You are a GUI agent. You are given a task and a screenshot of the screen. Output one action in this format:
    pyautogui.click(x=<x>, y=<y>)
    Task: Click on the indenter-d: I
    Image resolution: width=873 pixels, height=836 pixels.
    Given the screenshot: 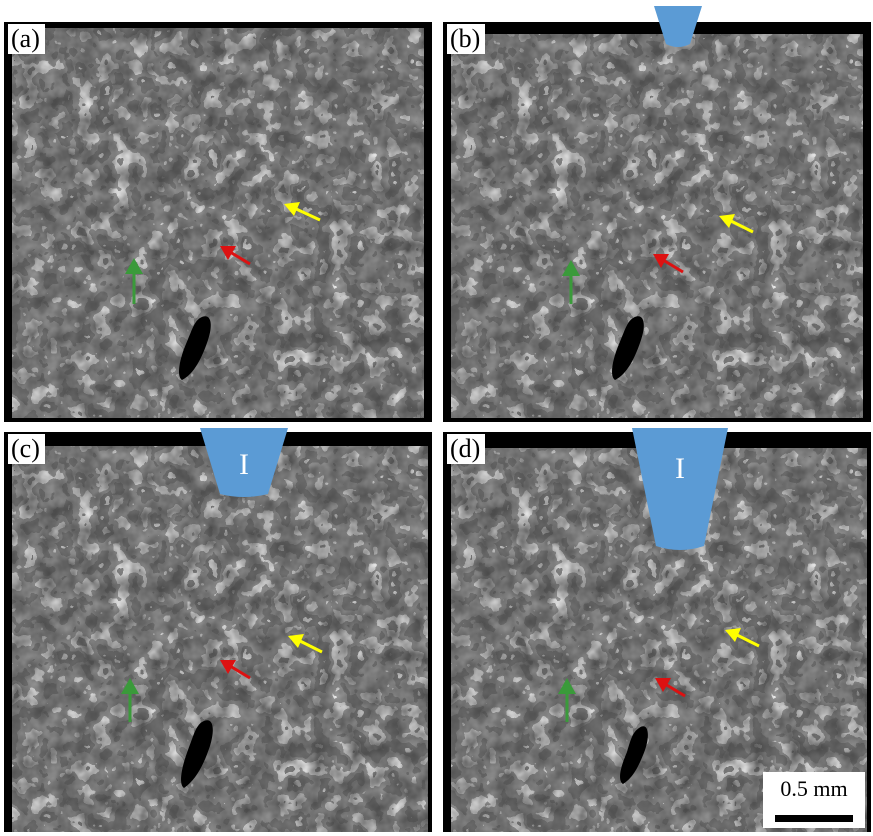 What is the action you would take?
    pyautogui.click(x=680, y=489)
    